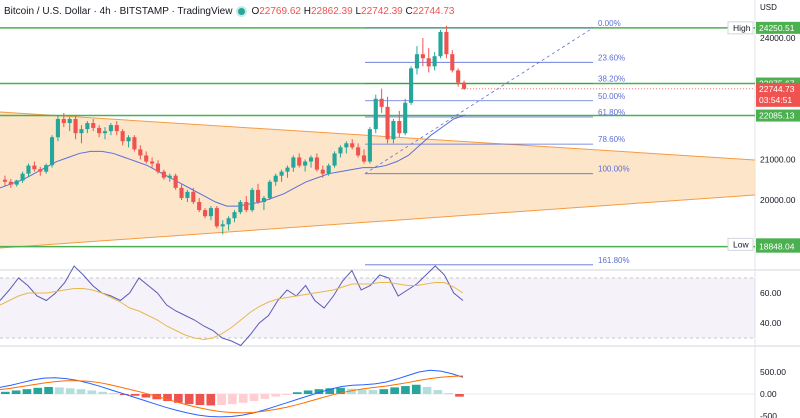 The image size is (800, 418). I want to click on price-axis-tick: 24000.00, so click(778, 38).